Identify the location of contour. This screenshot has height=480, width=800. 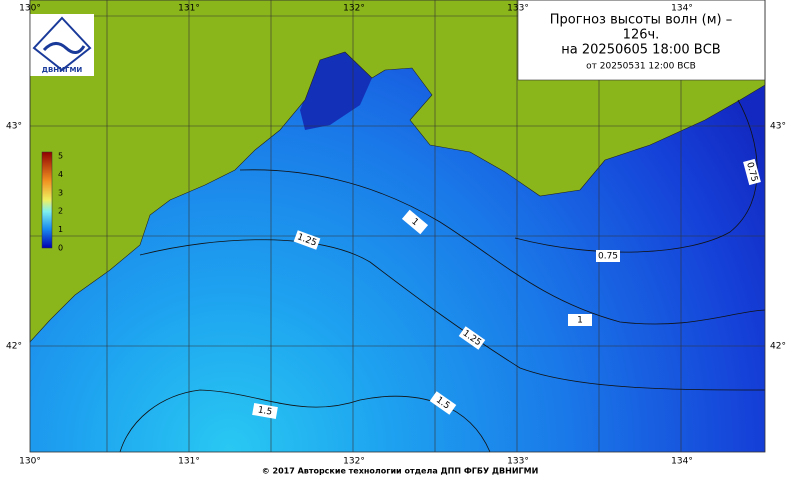
(636, 176).